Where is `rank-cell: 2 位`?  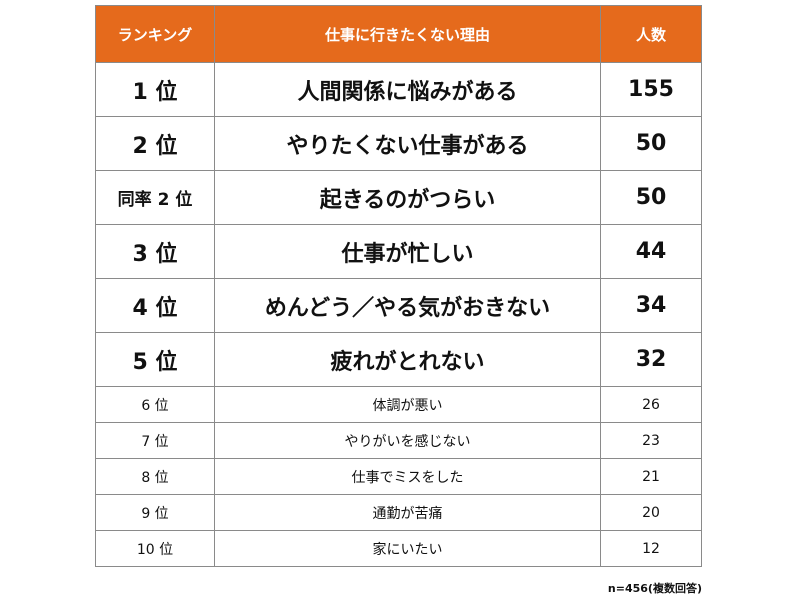
rank-cell: 2 位 is located at coordinates (155, 143).